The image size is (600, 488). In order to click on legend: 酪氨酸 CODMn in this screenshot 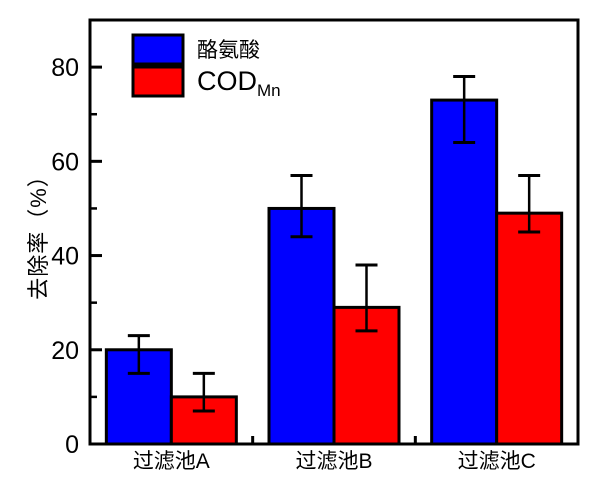, I will do `click(206, 66)`.